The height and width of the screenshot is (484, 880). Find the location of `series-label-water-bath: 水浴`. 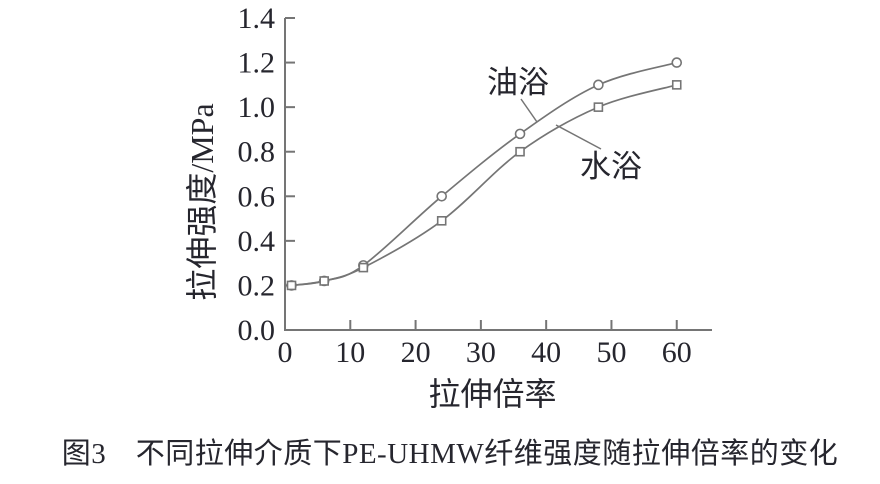

series-label-water-bath: 水浴 is located at coordinates (611, 166).